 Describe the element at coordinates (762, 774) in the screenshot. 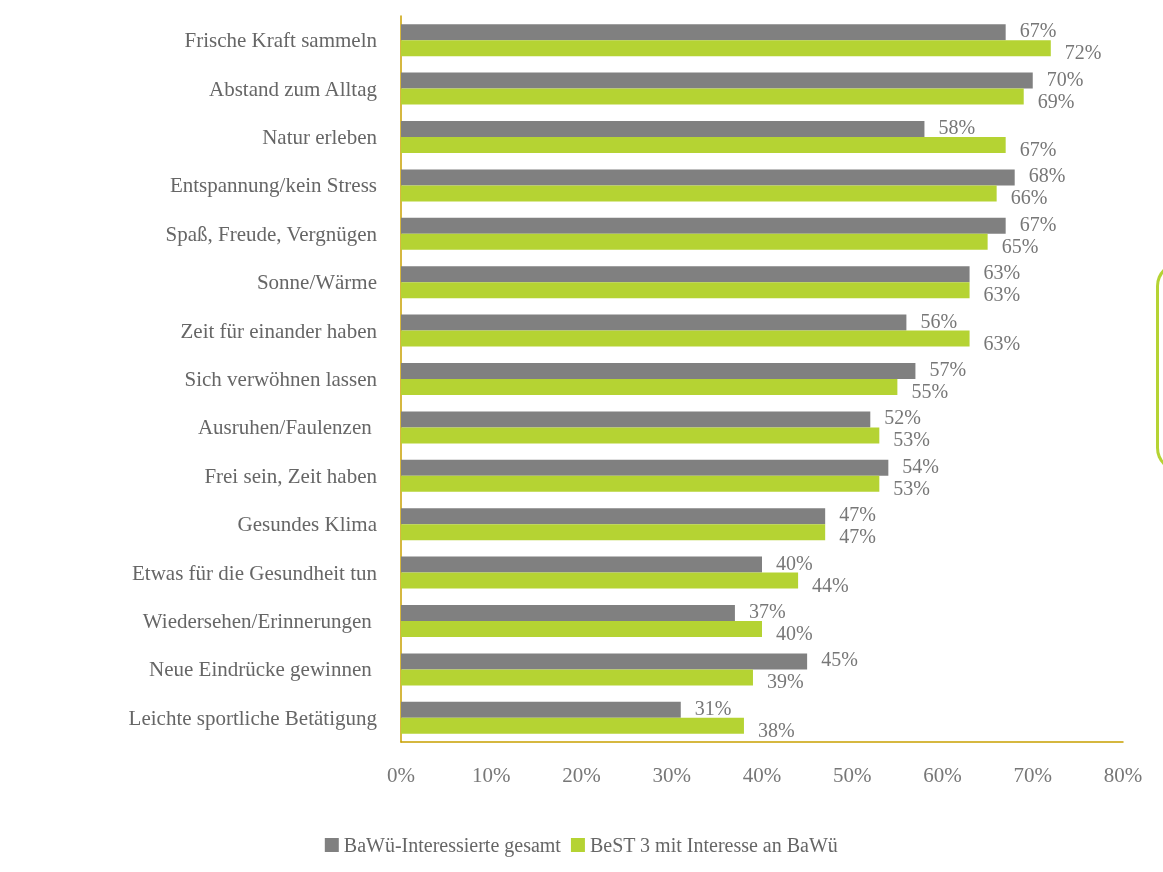

I see `x-tick-label: 40%` at that location.